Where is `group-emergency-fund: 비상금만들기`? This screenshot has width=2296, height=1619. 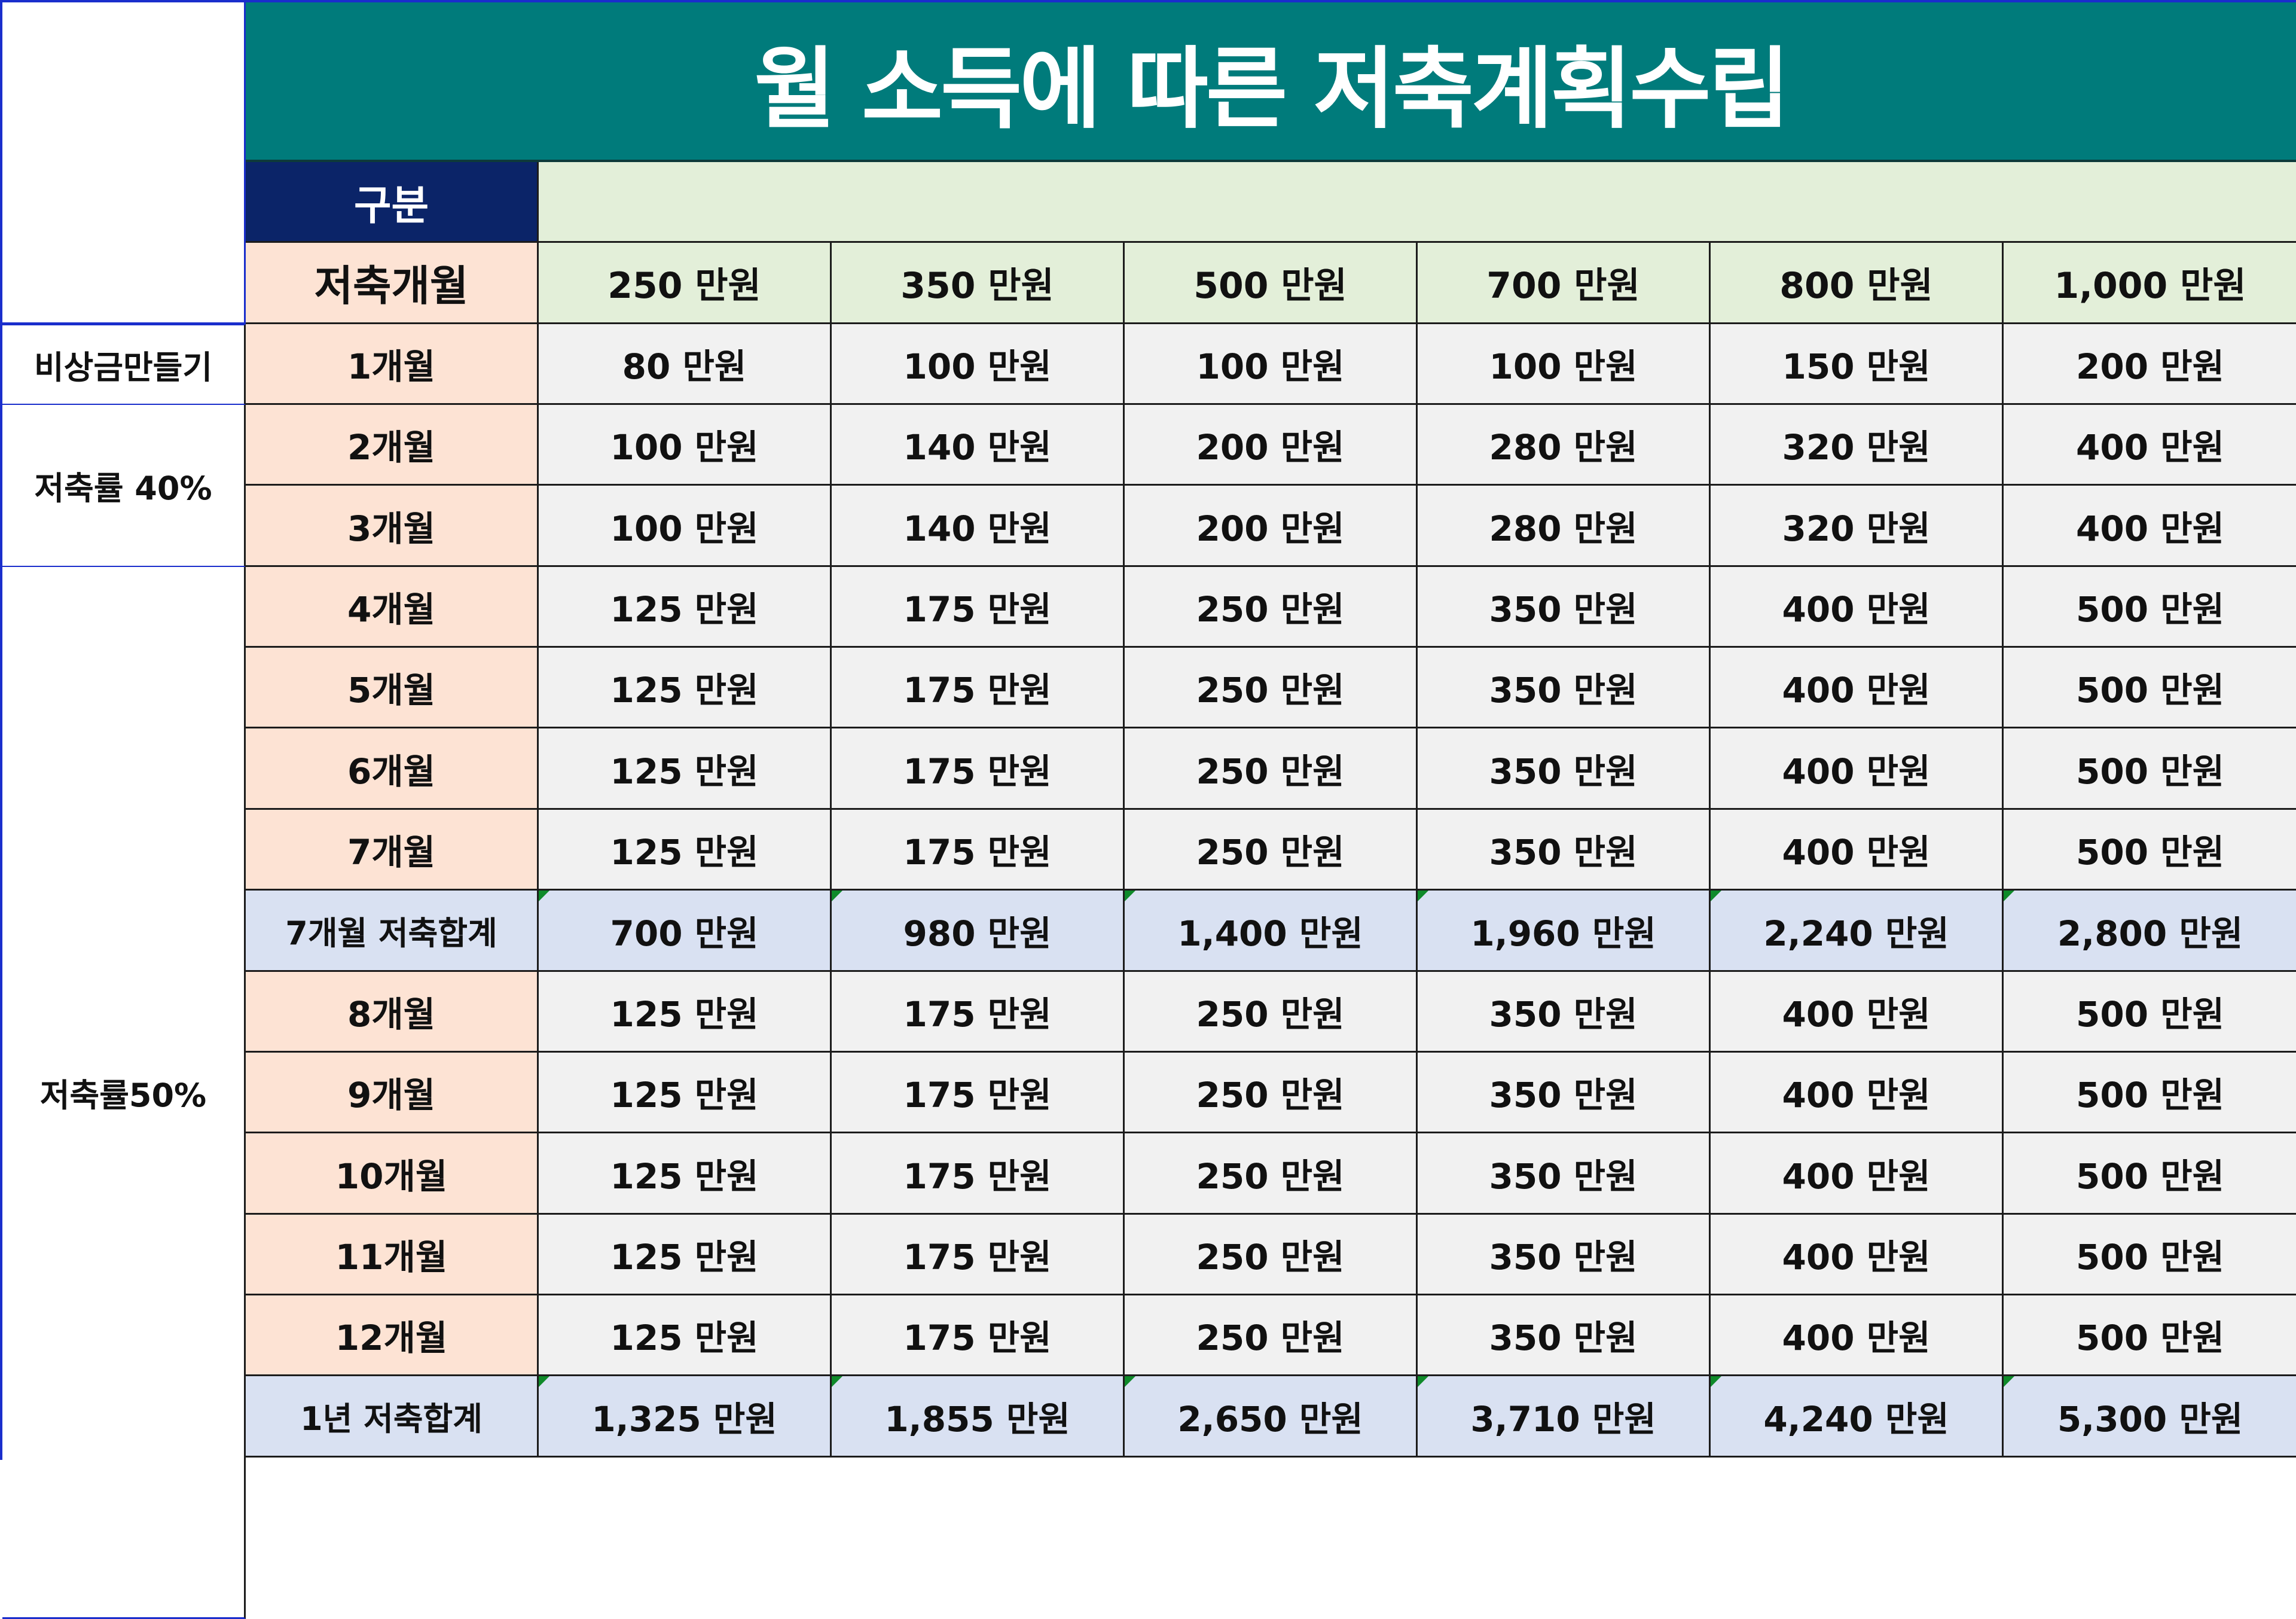 group-emergency-fund: 비상금만들기 is located at coordinates (124, 364).